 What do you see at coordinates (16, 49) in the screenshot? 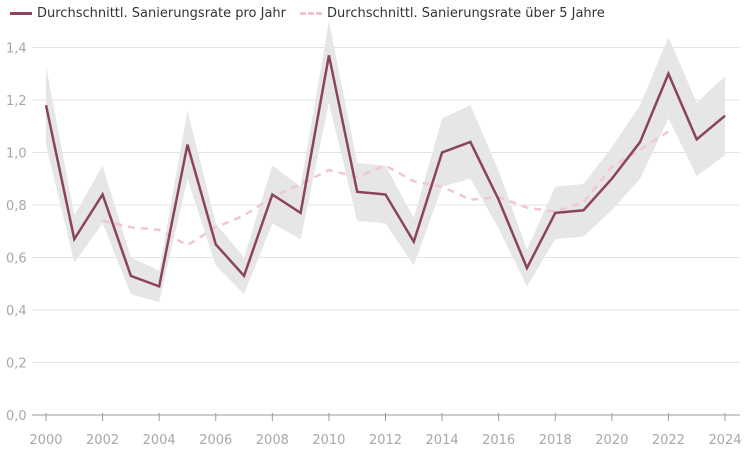
I see `y-tick-label: 1,4` at bounding box center [16, 49].